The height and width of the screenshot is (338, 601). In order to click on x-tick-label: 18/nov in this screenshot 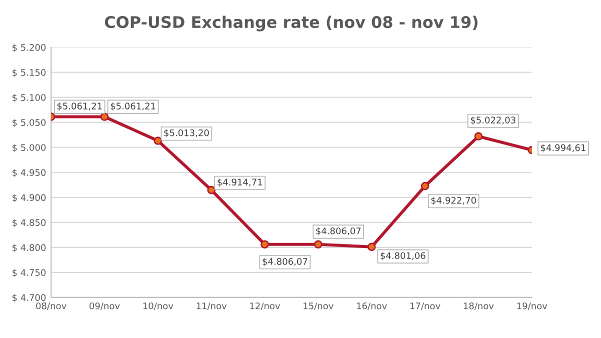, I will do `click(479, 306)`.